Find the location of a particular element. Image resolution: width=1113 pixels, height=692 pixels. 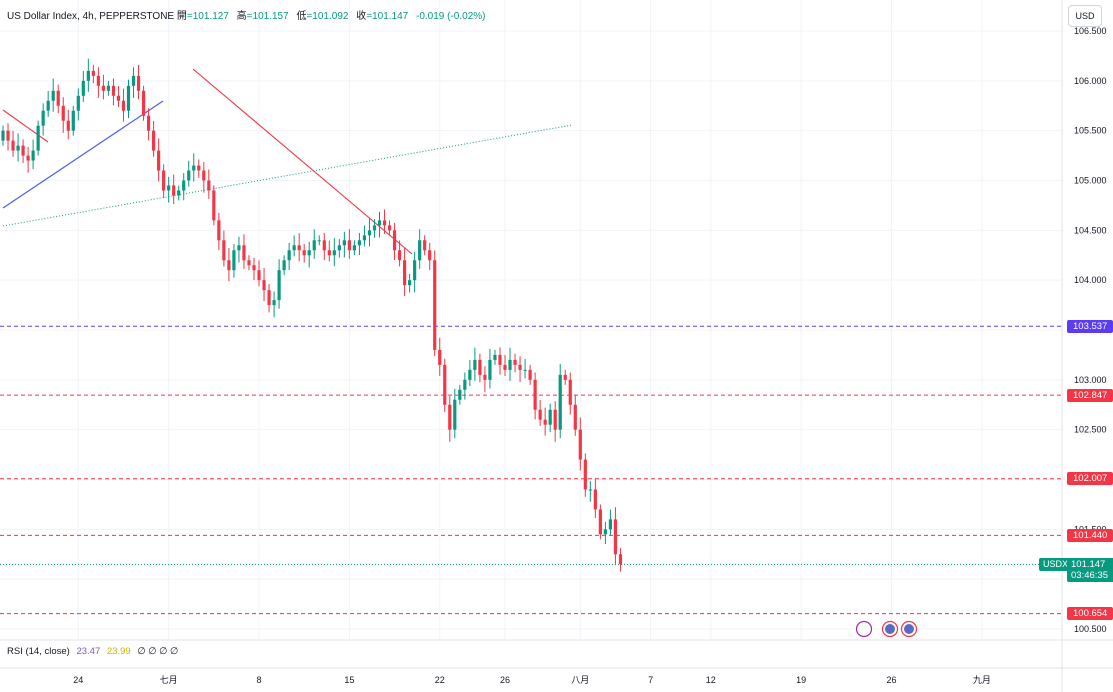

level-price-tag: 103.537 is located at coordinates (1090, 326).